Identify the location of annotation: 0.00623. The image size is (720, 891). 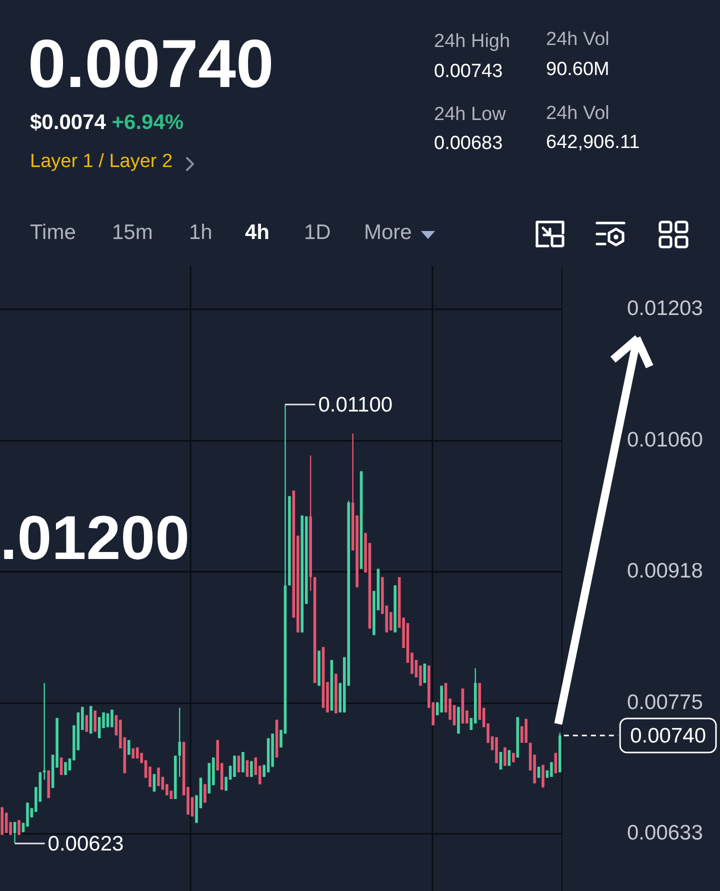
(86, 844).